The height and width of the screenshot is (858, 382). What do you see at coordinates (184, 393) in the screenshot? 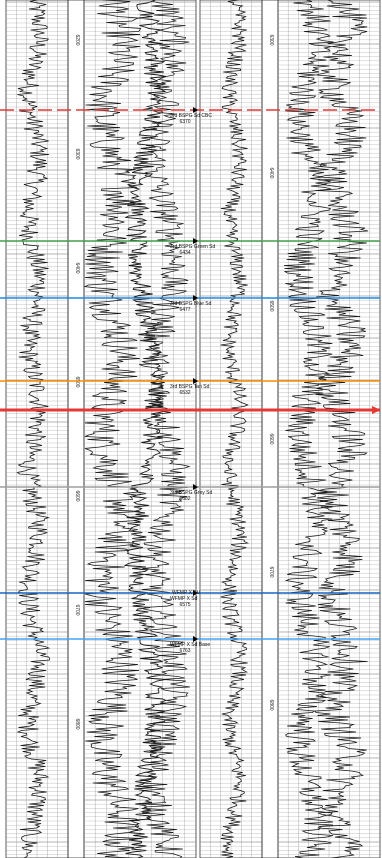
I see `formation-top-depth: 6532` at bounding box center [184, 393].